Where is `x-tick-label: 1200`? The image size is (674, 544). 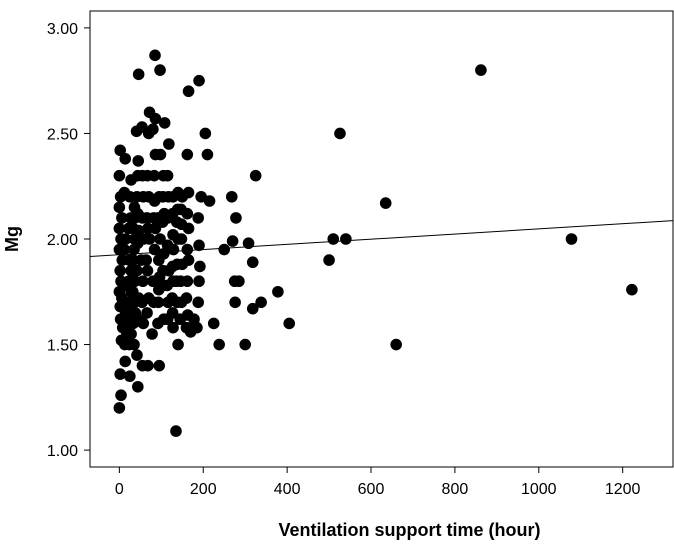
x-tick-label: 1200 is located at coordinates (623, 489).